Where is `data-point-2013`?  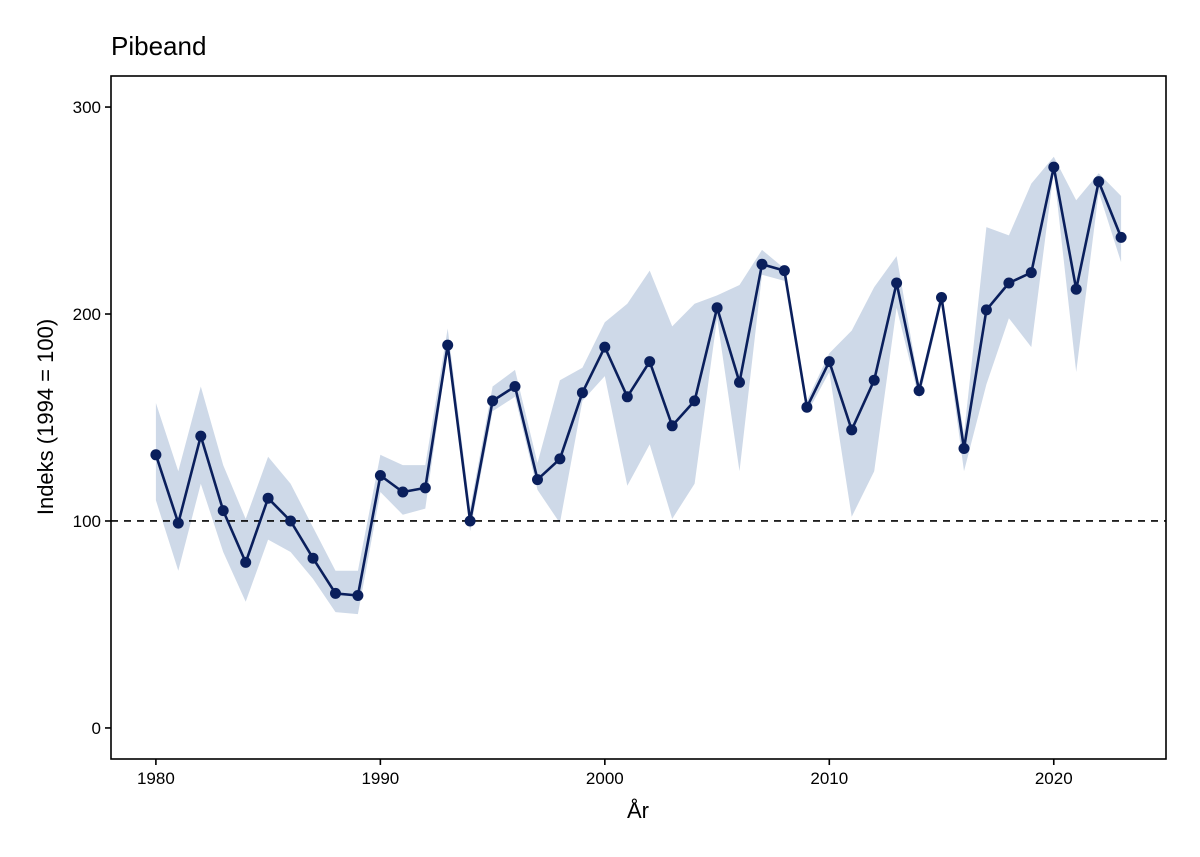 data-point-2013 is located at coordinates (897, 283).